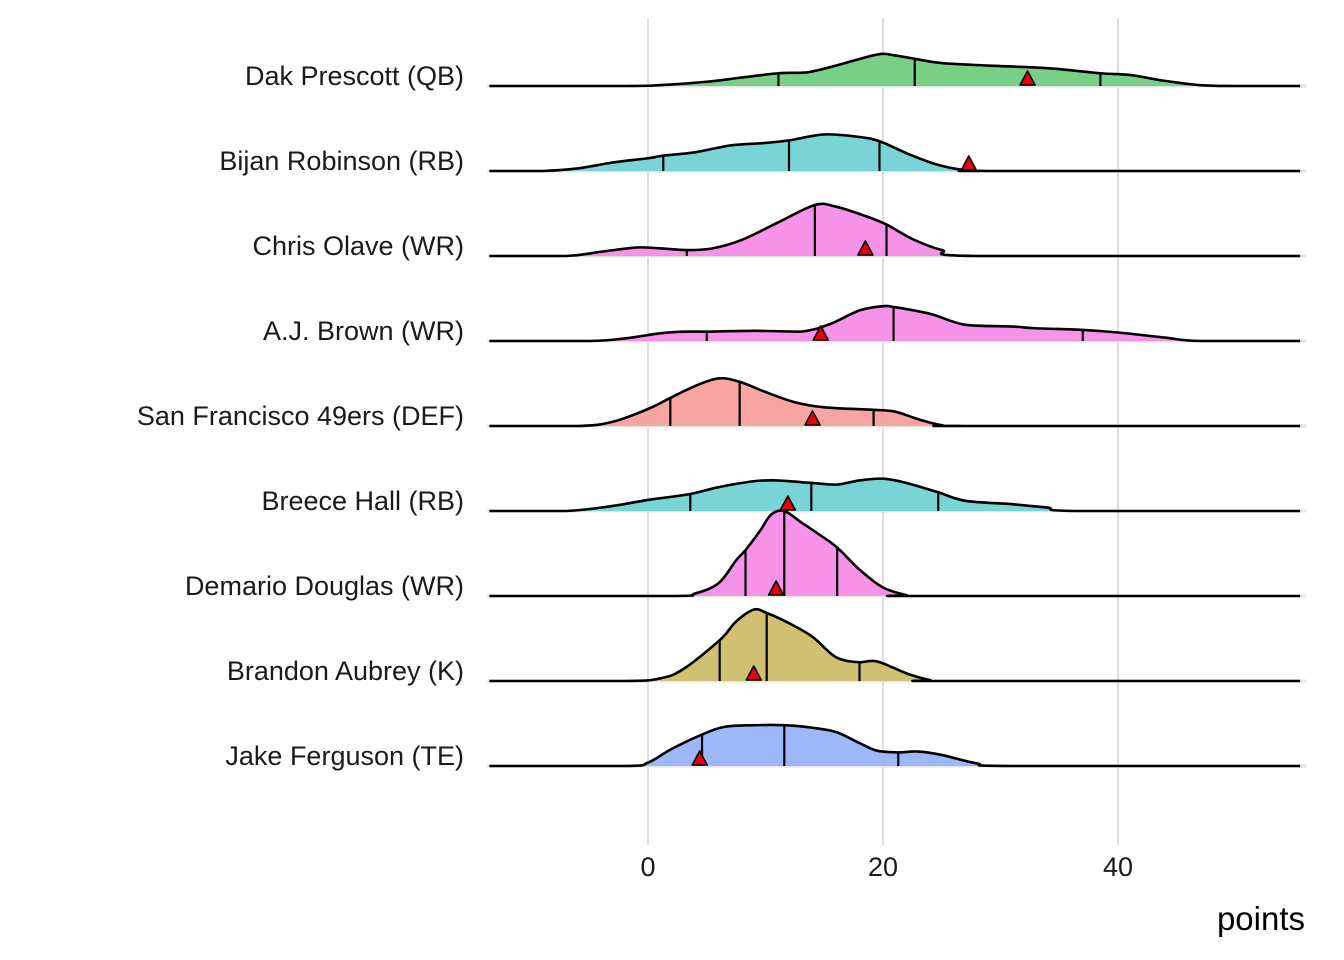 This screenshot has height=960, width=1344. I want to click on x-tick-label: 0, so click(647, 867).